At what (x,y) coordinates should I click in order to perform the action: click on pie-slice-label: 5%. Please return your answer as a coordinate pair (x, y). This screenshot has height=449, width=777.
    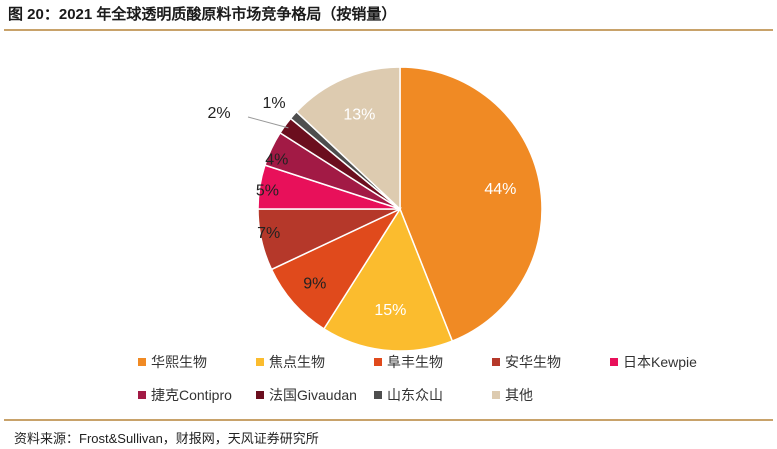
    Looking at the image, I should click on (267, 190).